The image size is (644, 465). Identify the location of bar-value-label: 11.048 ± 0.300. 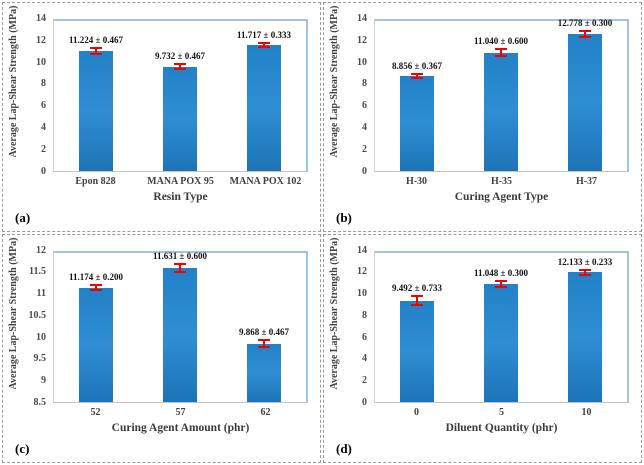
(501, 273).